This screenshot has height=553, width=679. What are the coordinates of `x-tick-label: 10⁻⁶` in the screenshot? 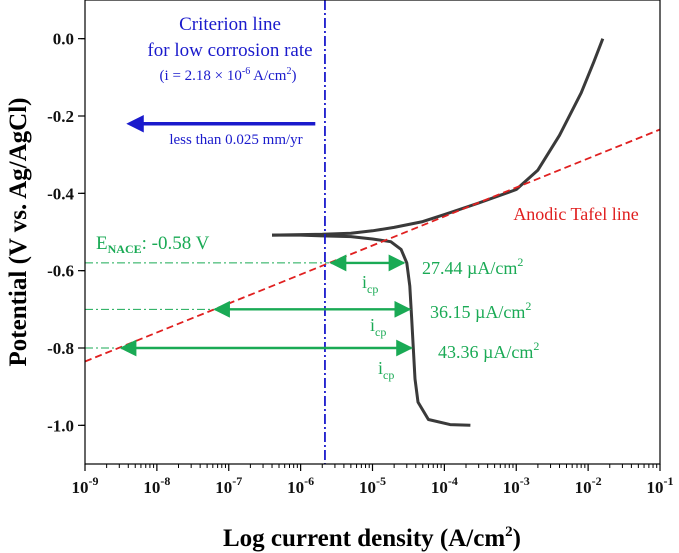 It's located at (300, 485).